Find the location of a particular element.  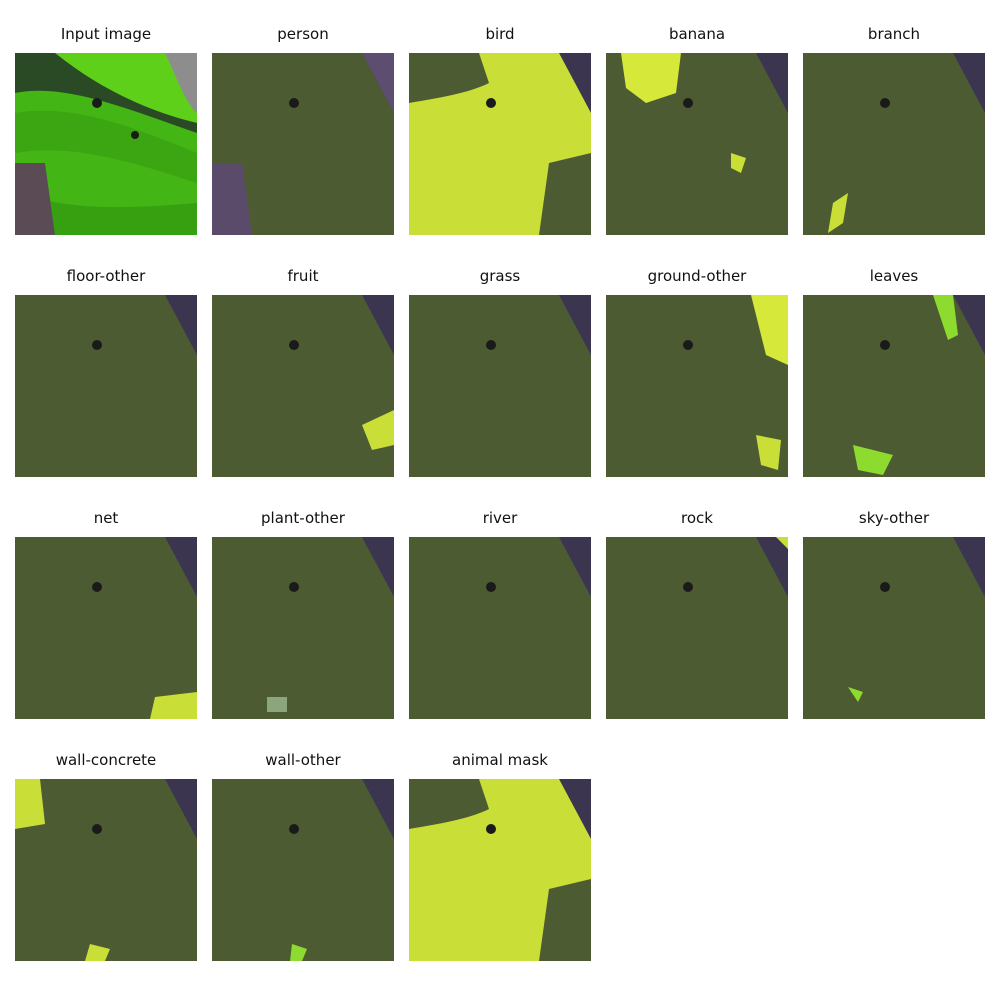

panel-bird: bird is located at coordinates (500, 127).